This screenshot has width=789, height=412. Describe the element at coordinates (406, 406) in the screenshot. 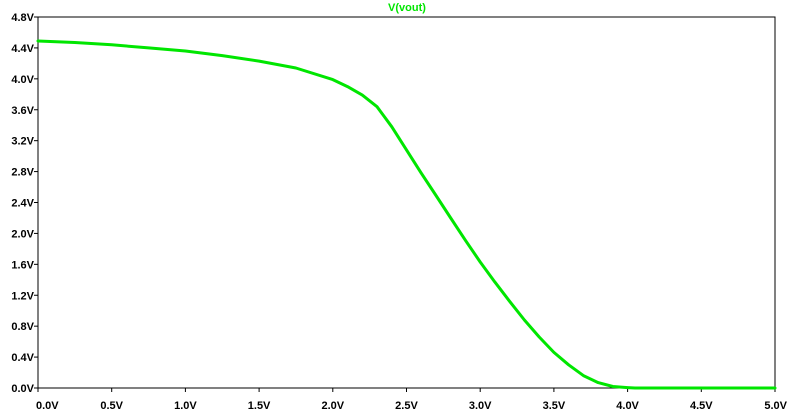

I see `x-tick-label: 2.5V` at that location.